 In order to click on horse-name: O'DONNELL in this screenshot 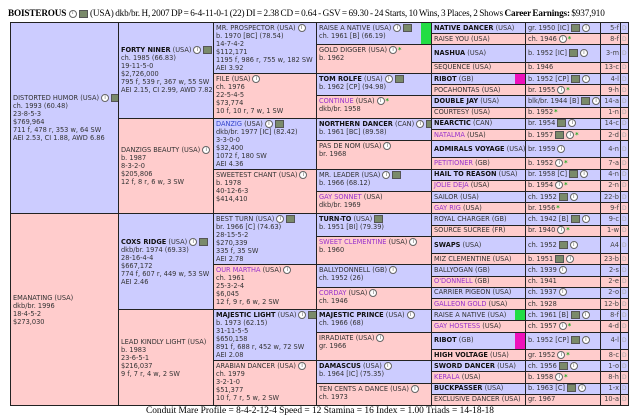, I will do `click(453, 281)`.